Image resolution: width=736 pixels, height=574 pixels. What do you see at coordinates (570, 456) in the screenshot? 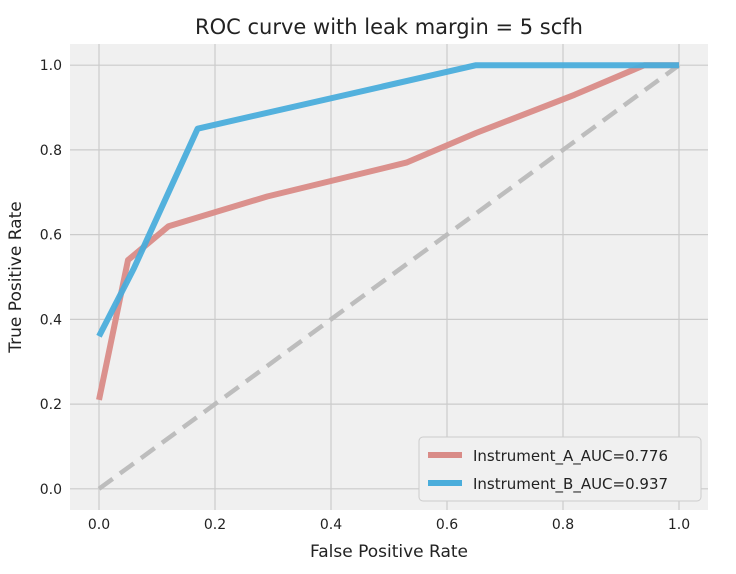
I see `legend-label-a: Instrument_A_AUC=0.776` at bounding box center [570, 456].